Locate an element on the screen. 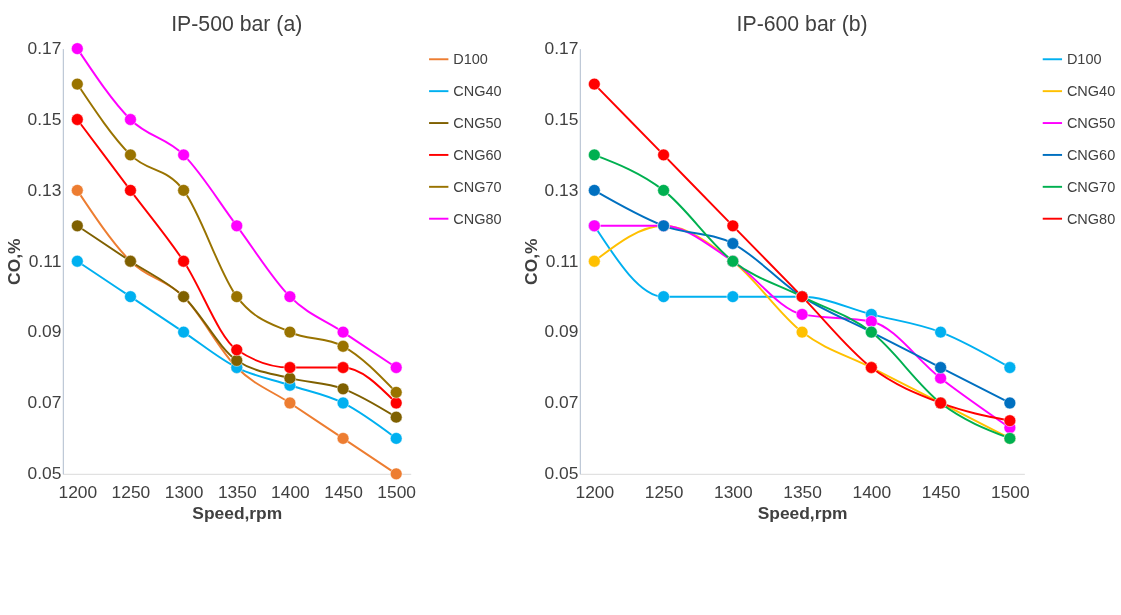 The height and width of the screenshot is (615, 1121). chart-title: IP-600 bar (b) is located at coordinates (802, 24).